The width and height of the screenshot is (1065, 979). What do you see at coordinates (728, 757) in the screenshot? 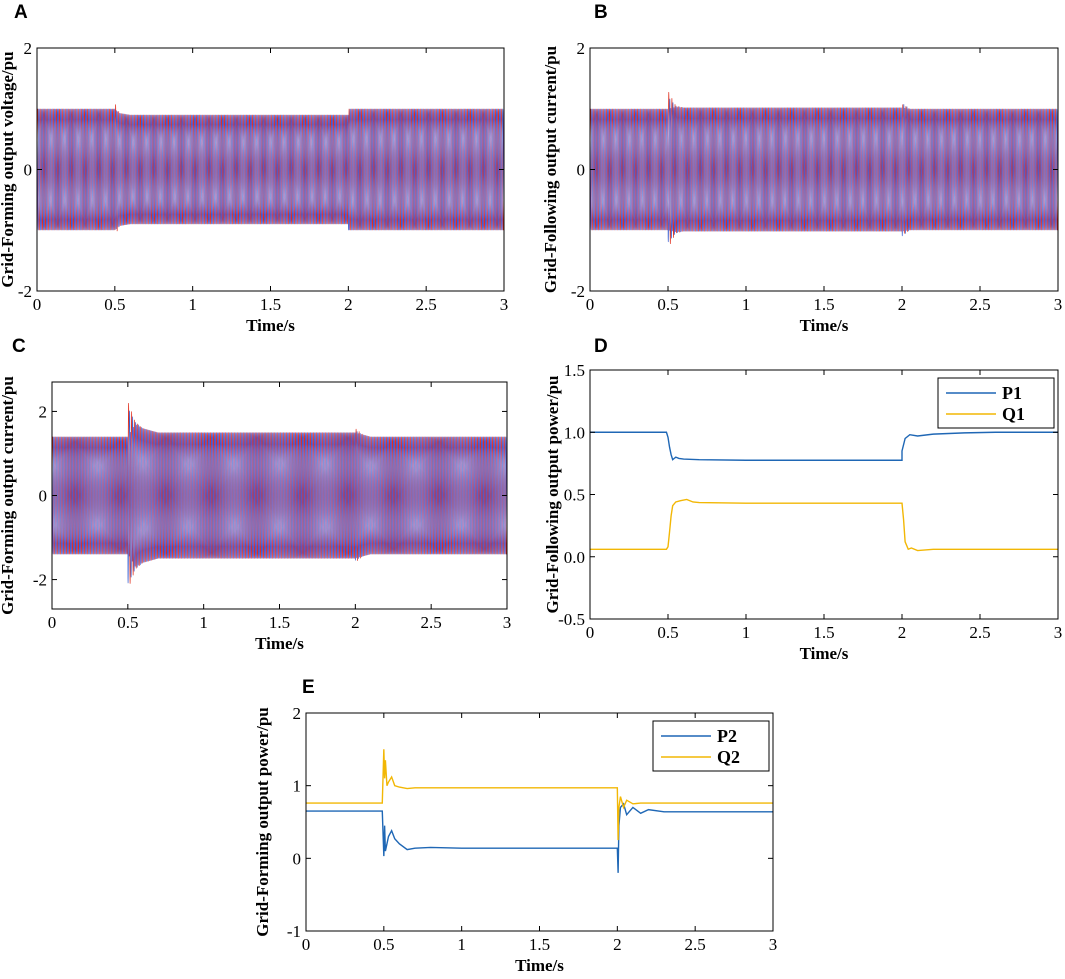
I see `legend-label-q2: Q2` at bounding box center [728, 757].